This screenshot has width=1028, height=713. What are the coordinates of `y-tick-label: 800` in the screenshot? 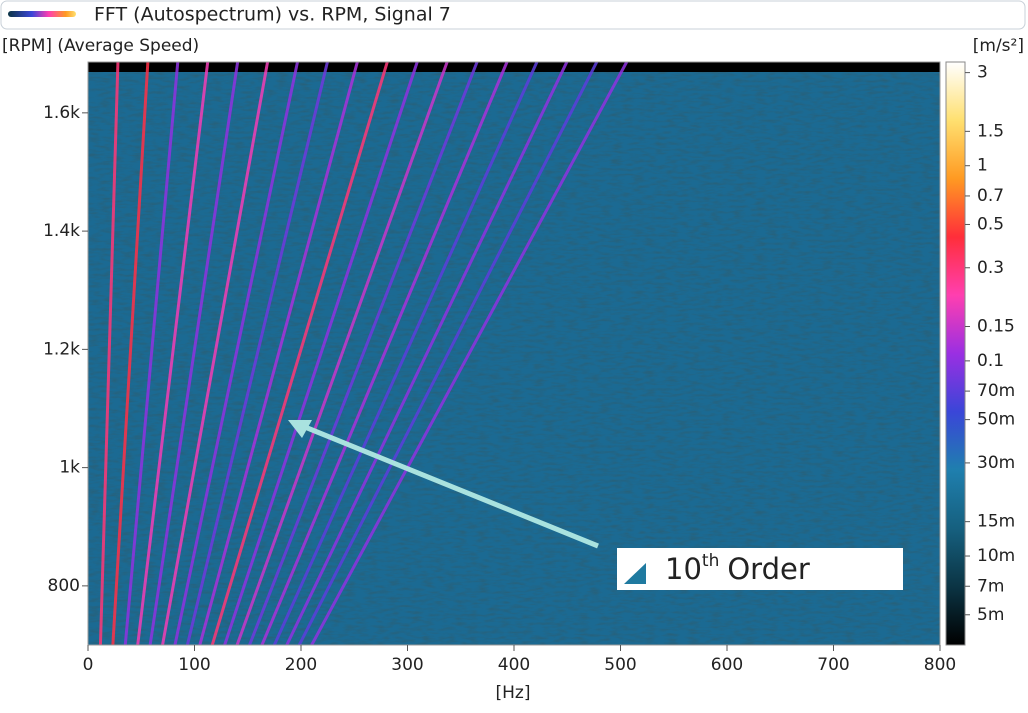 It's located at (64, 586).